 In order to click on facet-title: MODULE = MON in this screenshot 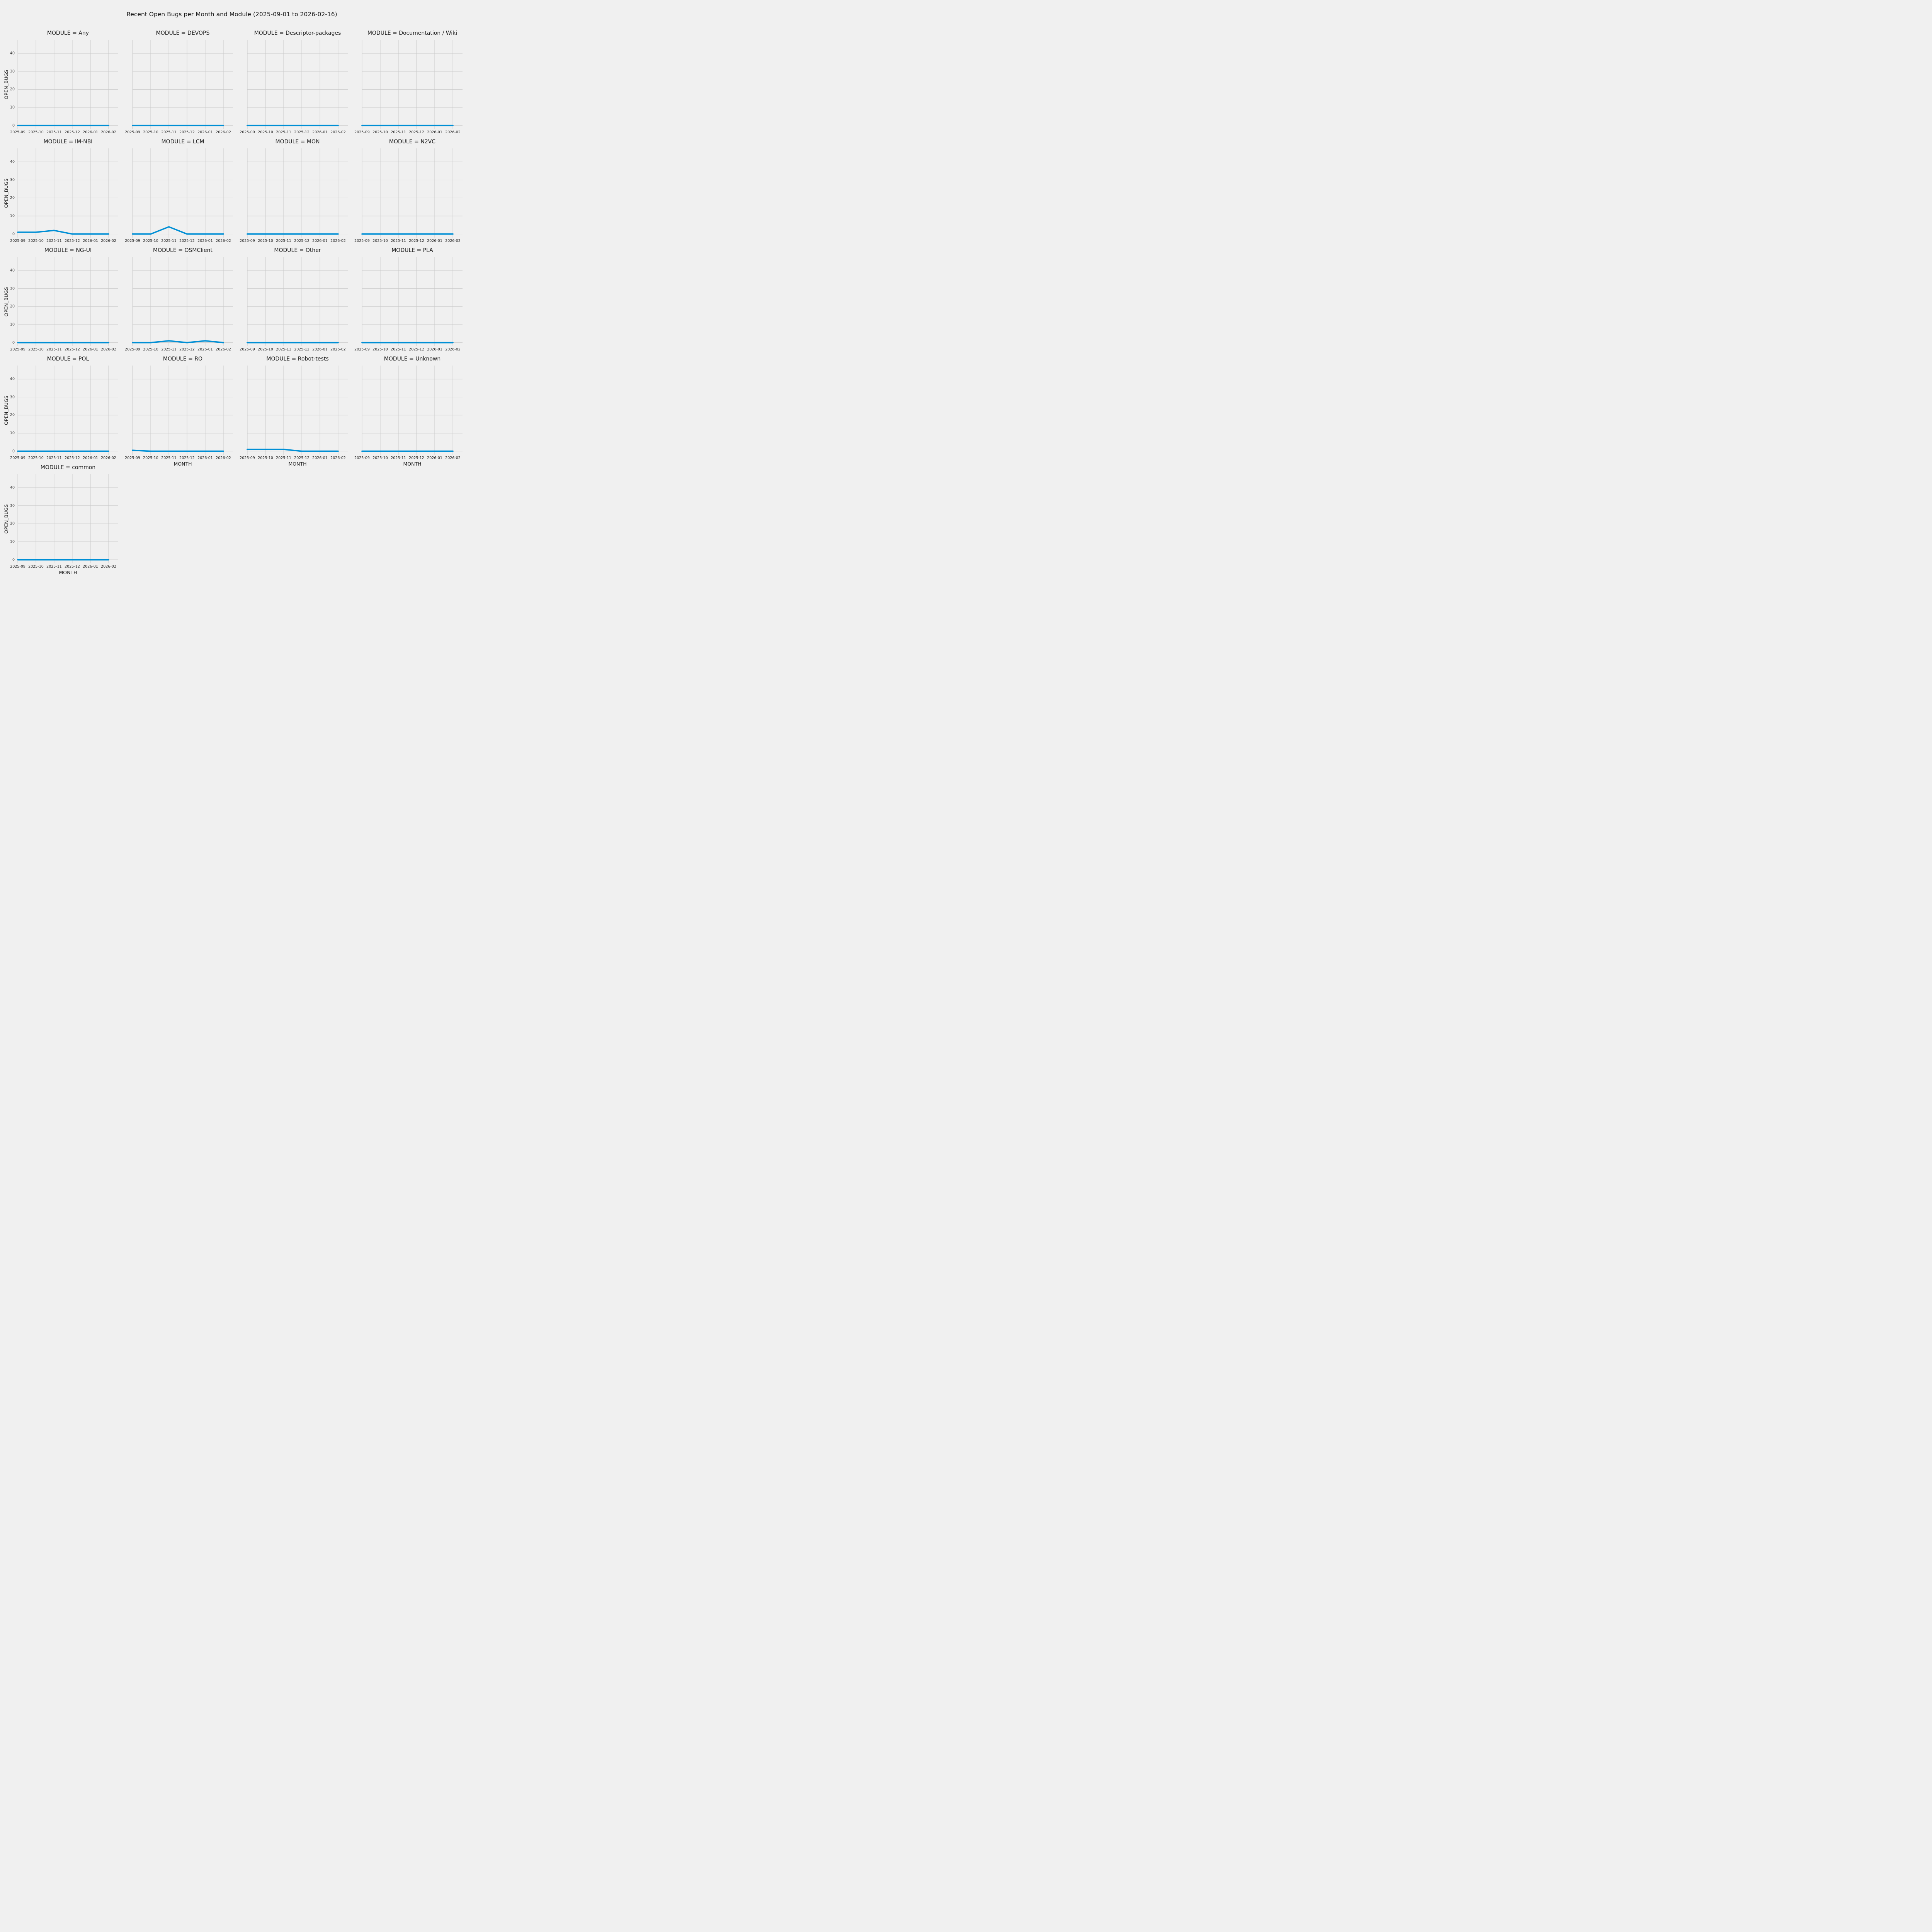, I will do `click(298, 142)`.